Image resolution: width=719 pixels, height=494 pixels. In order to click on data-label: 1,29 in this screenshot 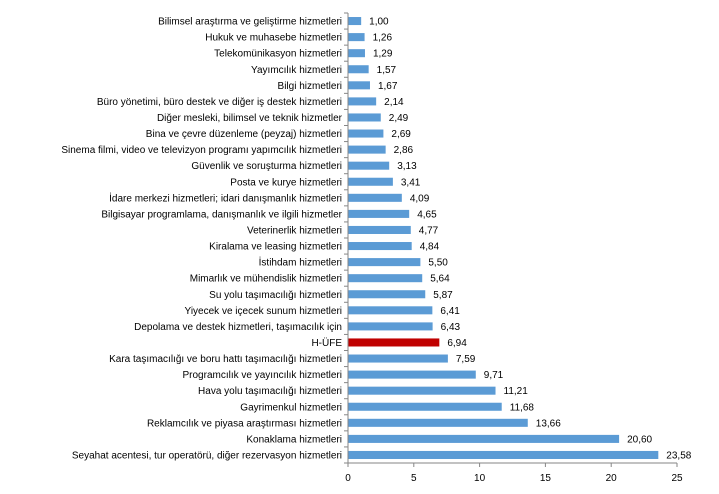, I will do `click(383, 54)`.